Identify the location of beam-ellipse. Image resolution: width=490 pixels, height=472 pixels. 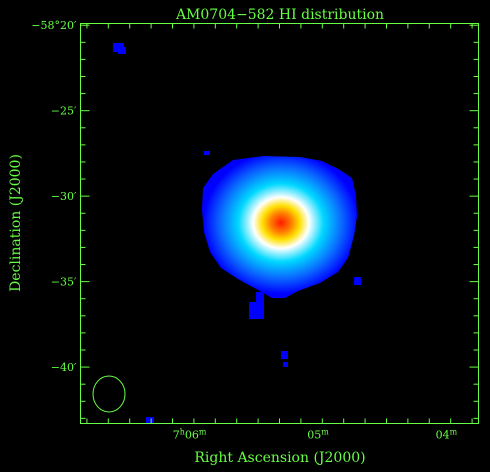
(109, 394).